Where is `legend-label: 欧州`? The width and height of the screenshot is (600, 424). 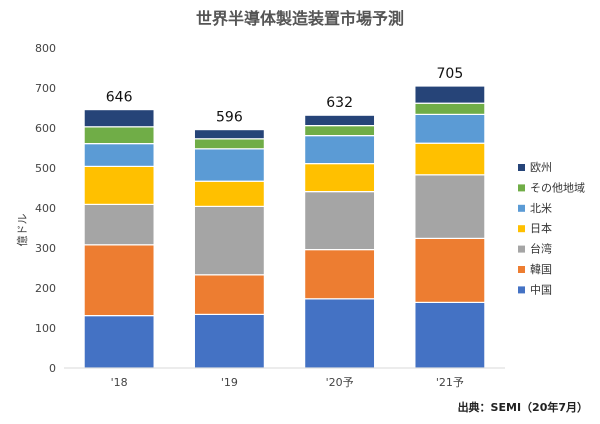 legend-label: 欧州 is located at coordinates (541, 167).